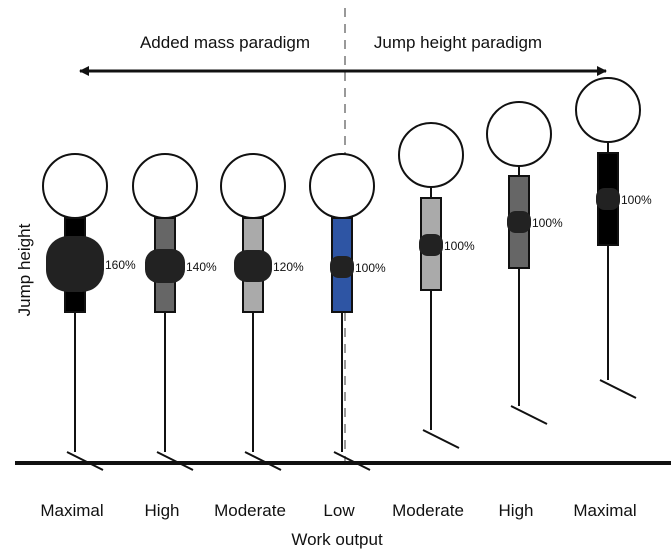 This screenshot has height=552, width=671. Describe the element at coordinates (339, 510) in the screenshot. I see `category-label: Low` at that location.